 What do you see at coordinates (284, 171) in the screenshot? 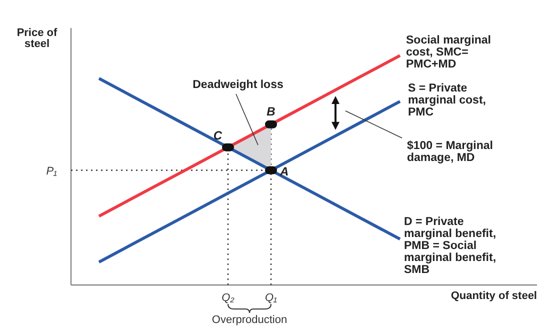
I see `annotation: A` at bounding box center [284, 171].